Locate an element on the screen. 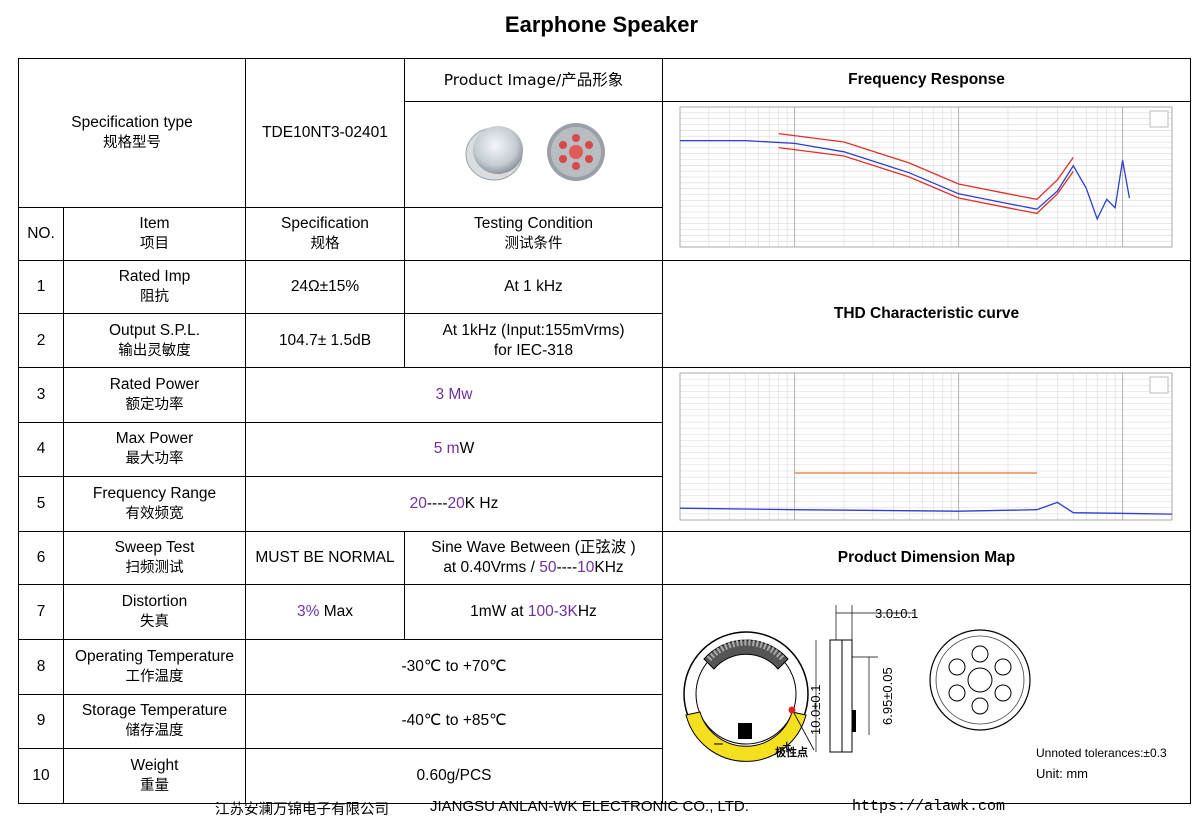 The height and width of the screenshot is (832, 1203). row-item: Frequency Range 有效频宽 is located at coordinates (154, 504).